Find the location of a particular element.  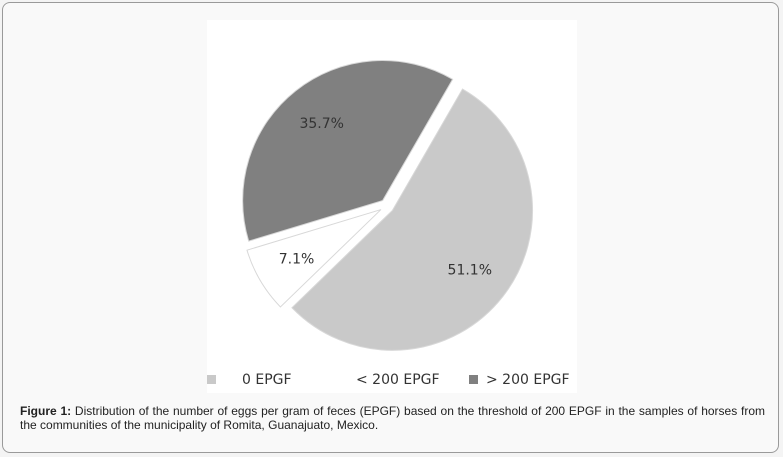

legend-label: > 200 EPGF is located at coordinates (528, 380).